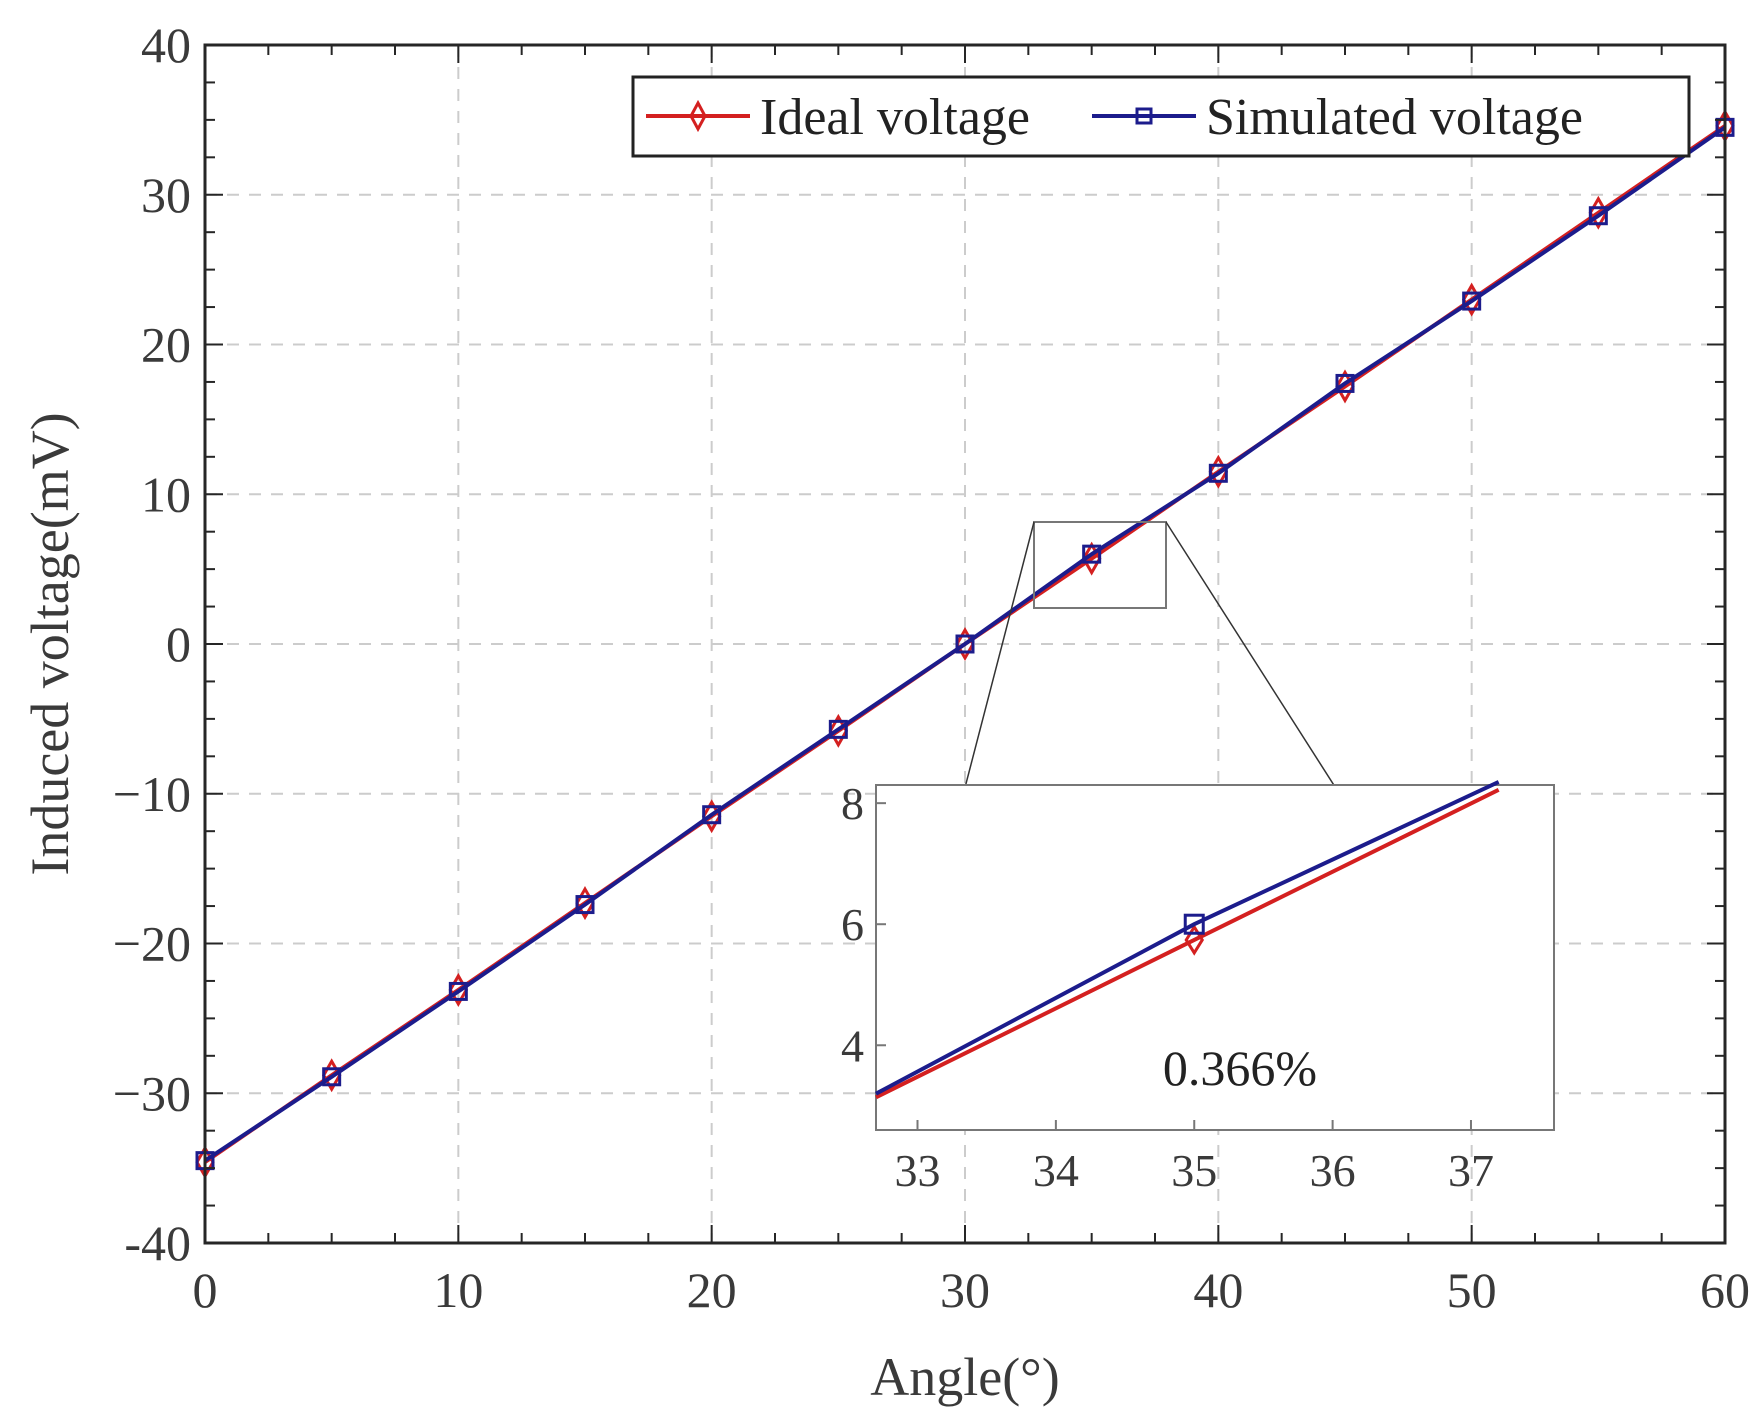 Image resolution: width=1763 pixels, height=1423 pixels. I want to click on y-tick-label: 20, so click(166, 345).